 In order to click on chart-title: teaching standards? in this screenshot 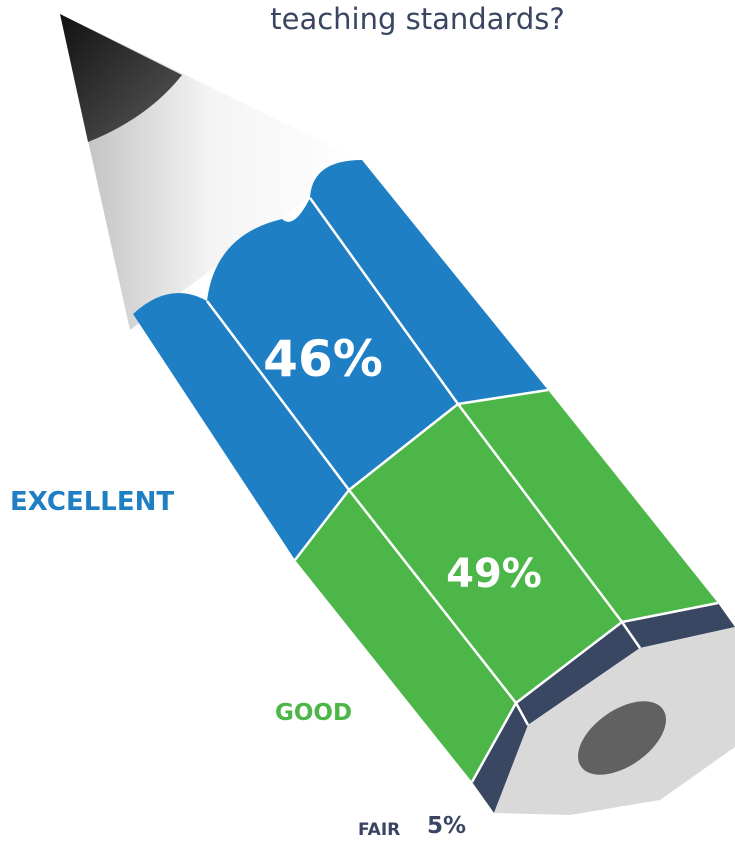, I will do `click(417, 19)`.